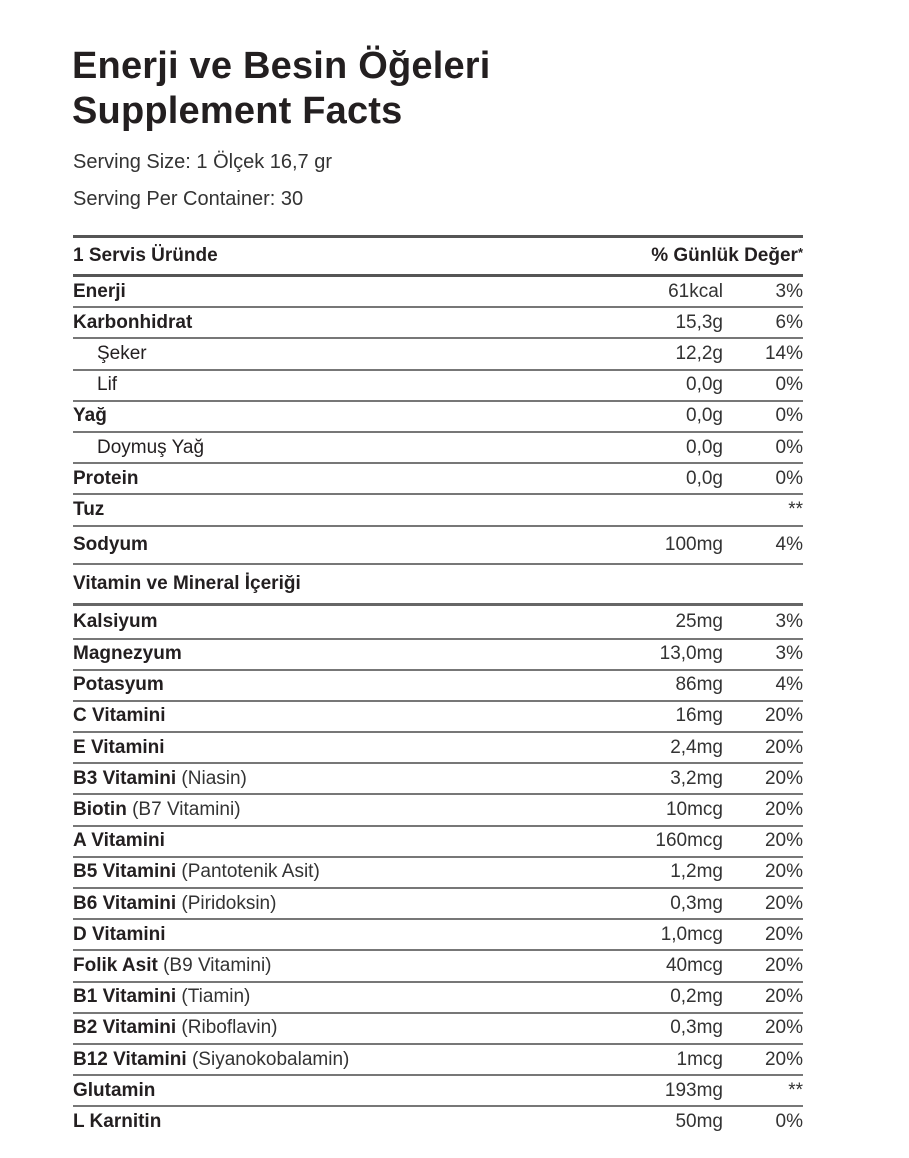 The height and width of the screenshot is (1158, 909). Describe the element at coordinates (115, 621) in the screenshot. I see `nutrient-name: Kalsiyum` at that location.